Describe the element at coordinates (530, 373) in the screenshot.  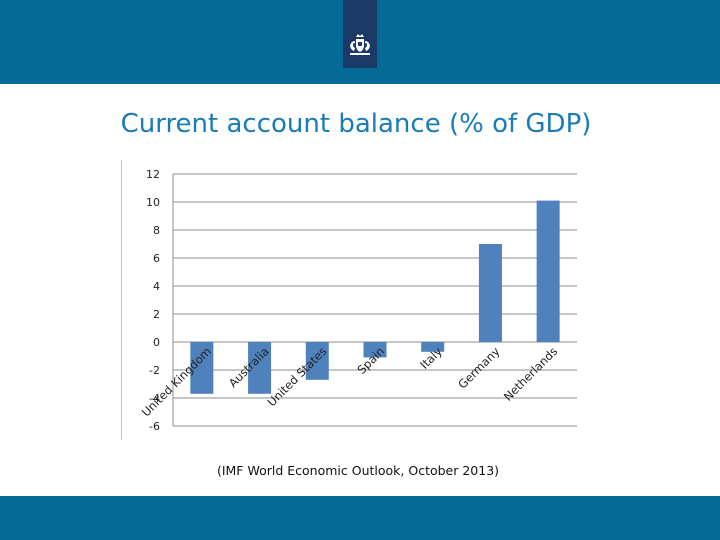
I see `category-label: Netherlands` at that location.